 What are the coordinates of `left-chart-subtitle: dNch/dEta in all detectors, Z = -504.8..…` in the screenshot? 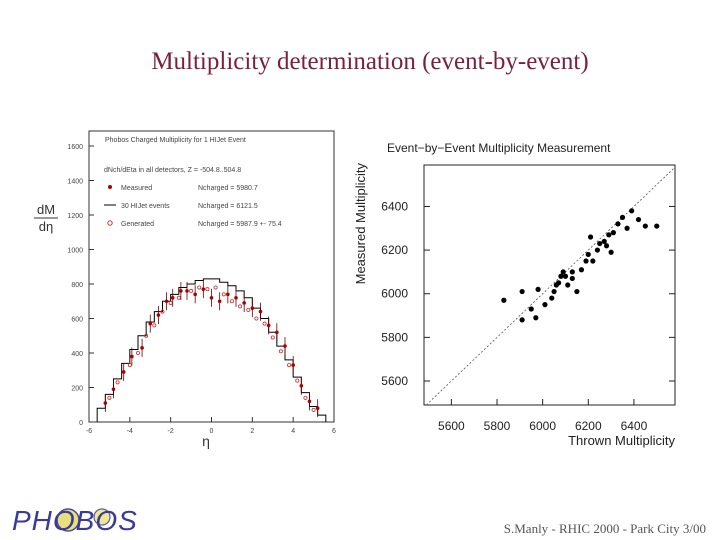 It's located at (172, 170).